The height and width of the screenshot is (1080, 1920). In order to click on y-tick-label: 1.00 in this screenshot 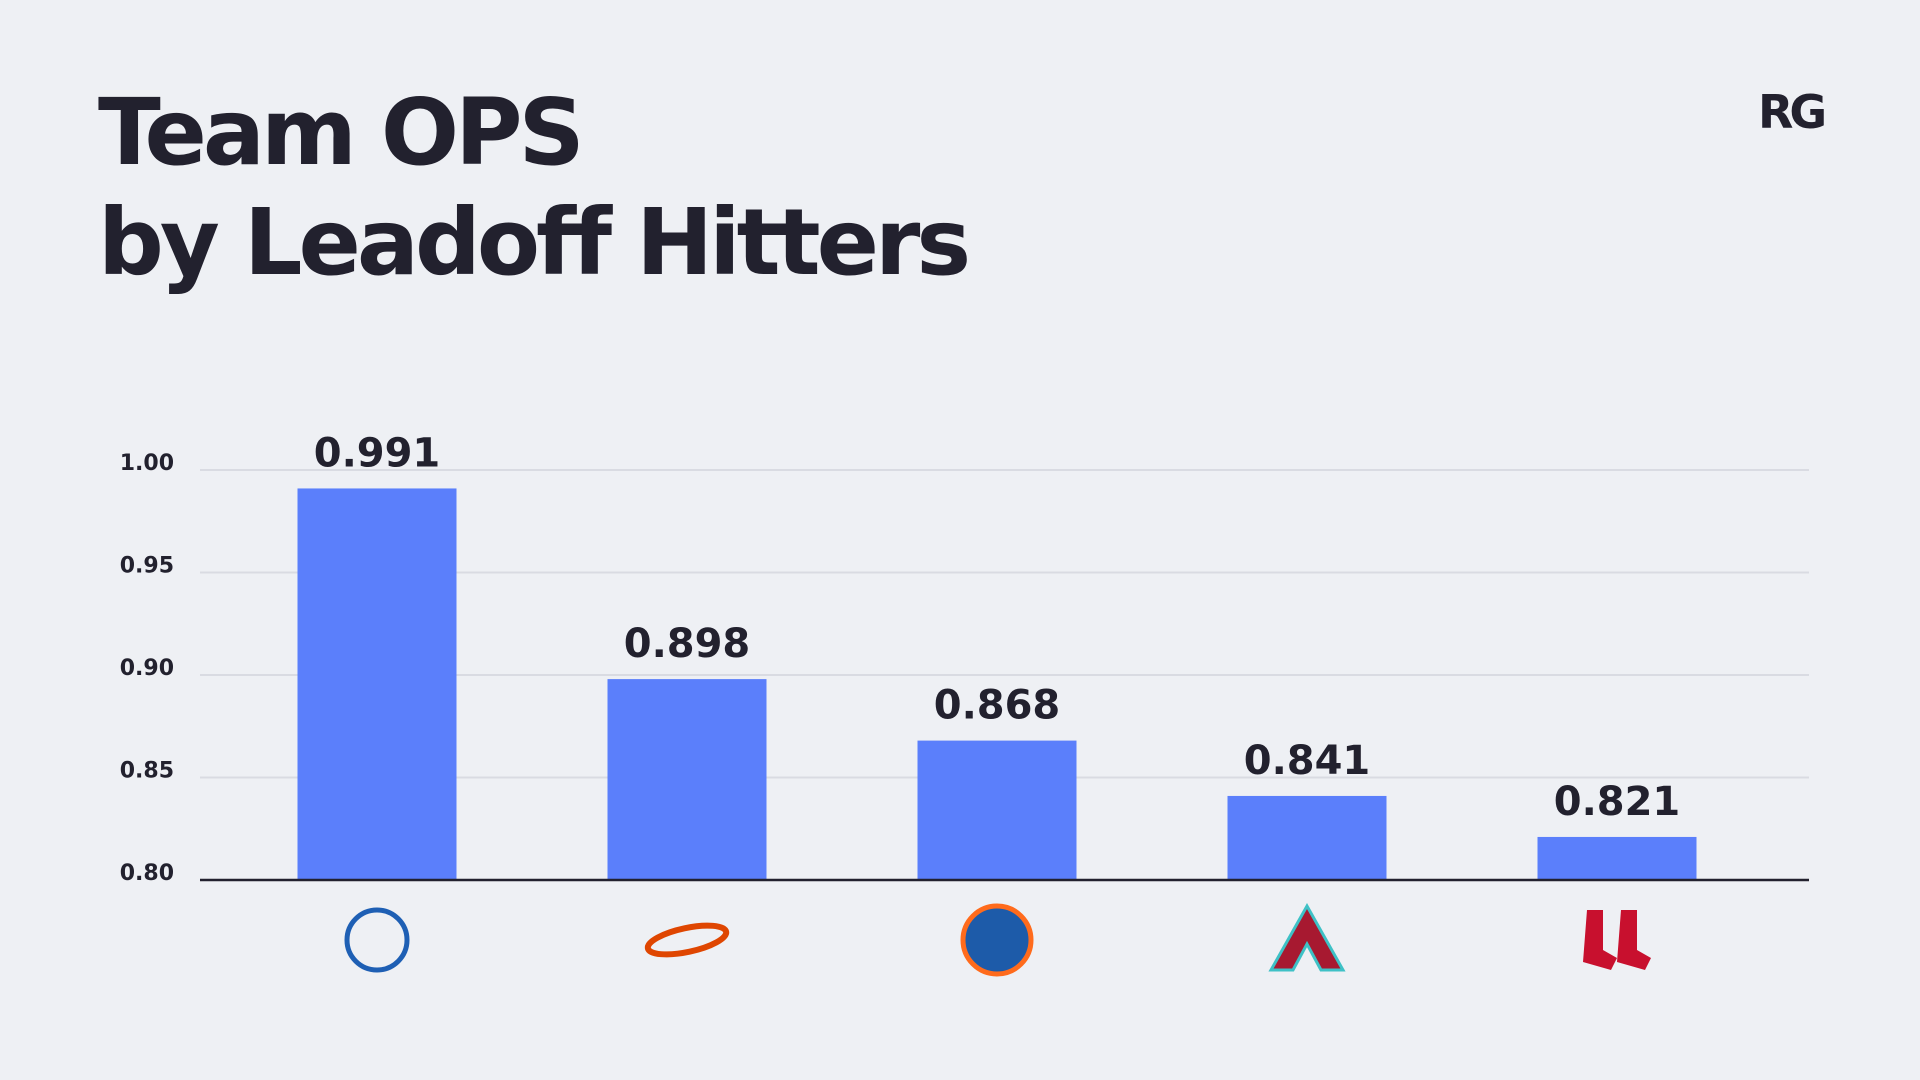, I will do `click(147, 463)`.